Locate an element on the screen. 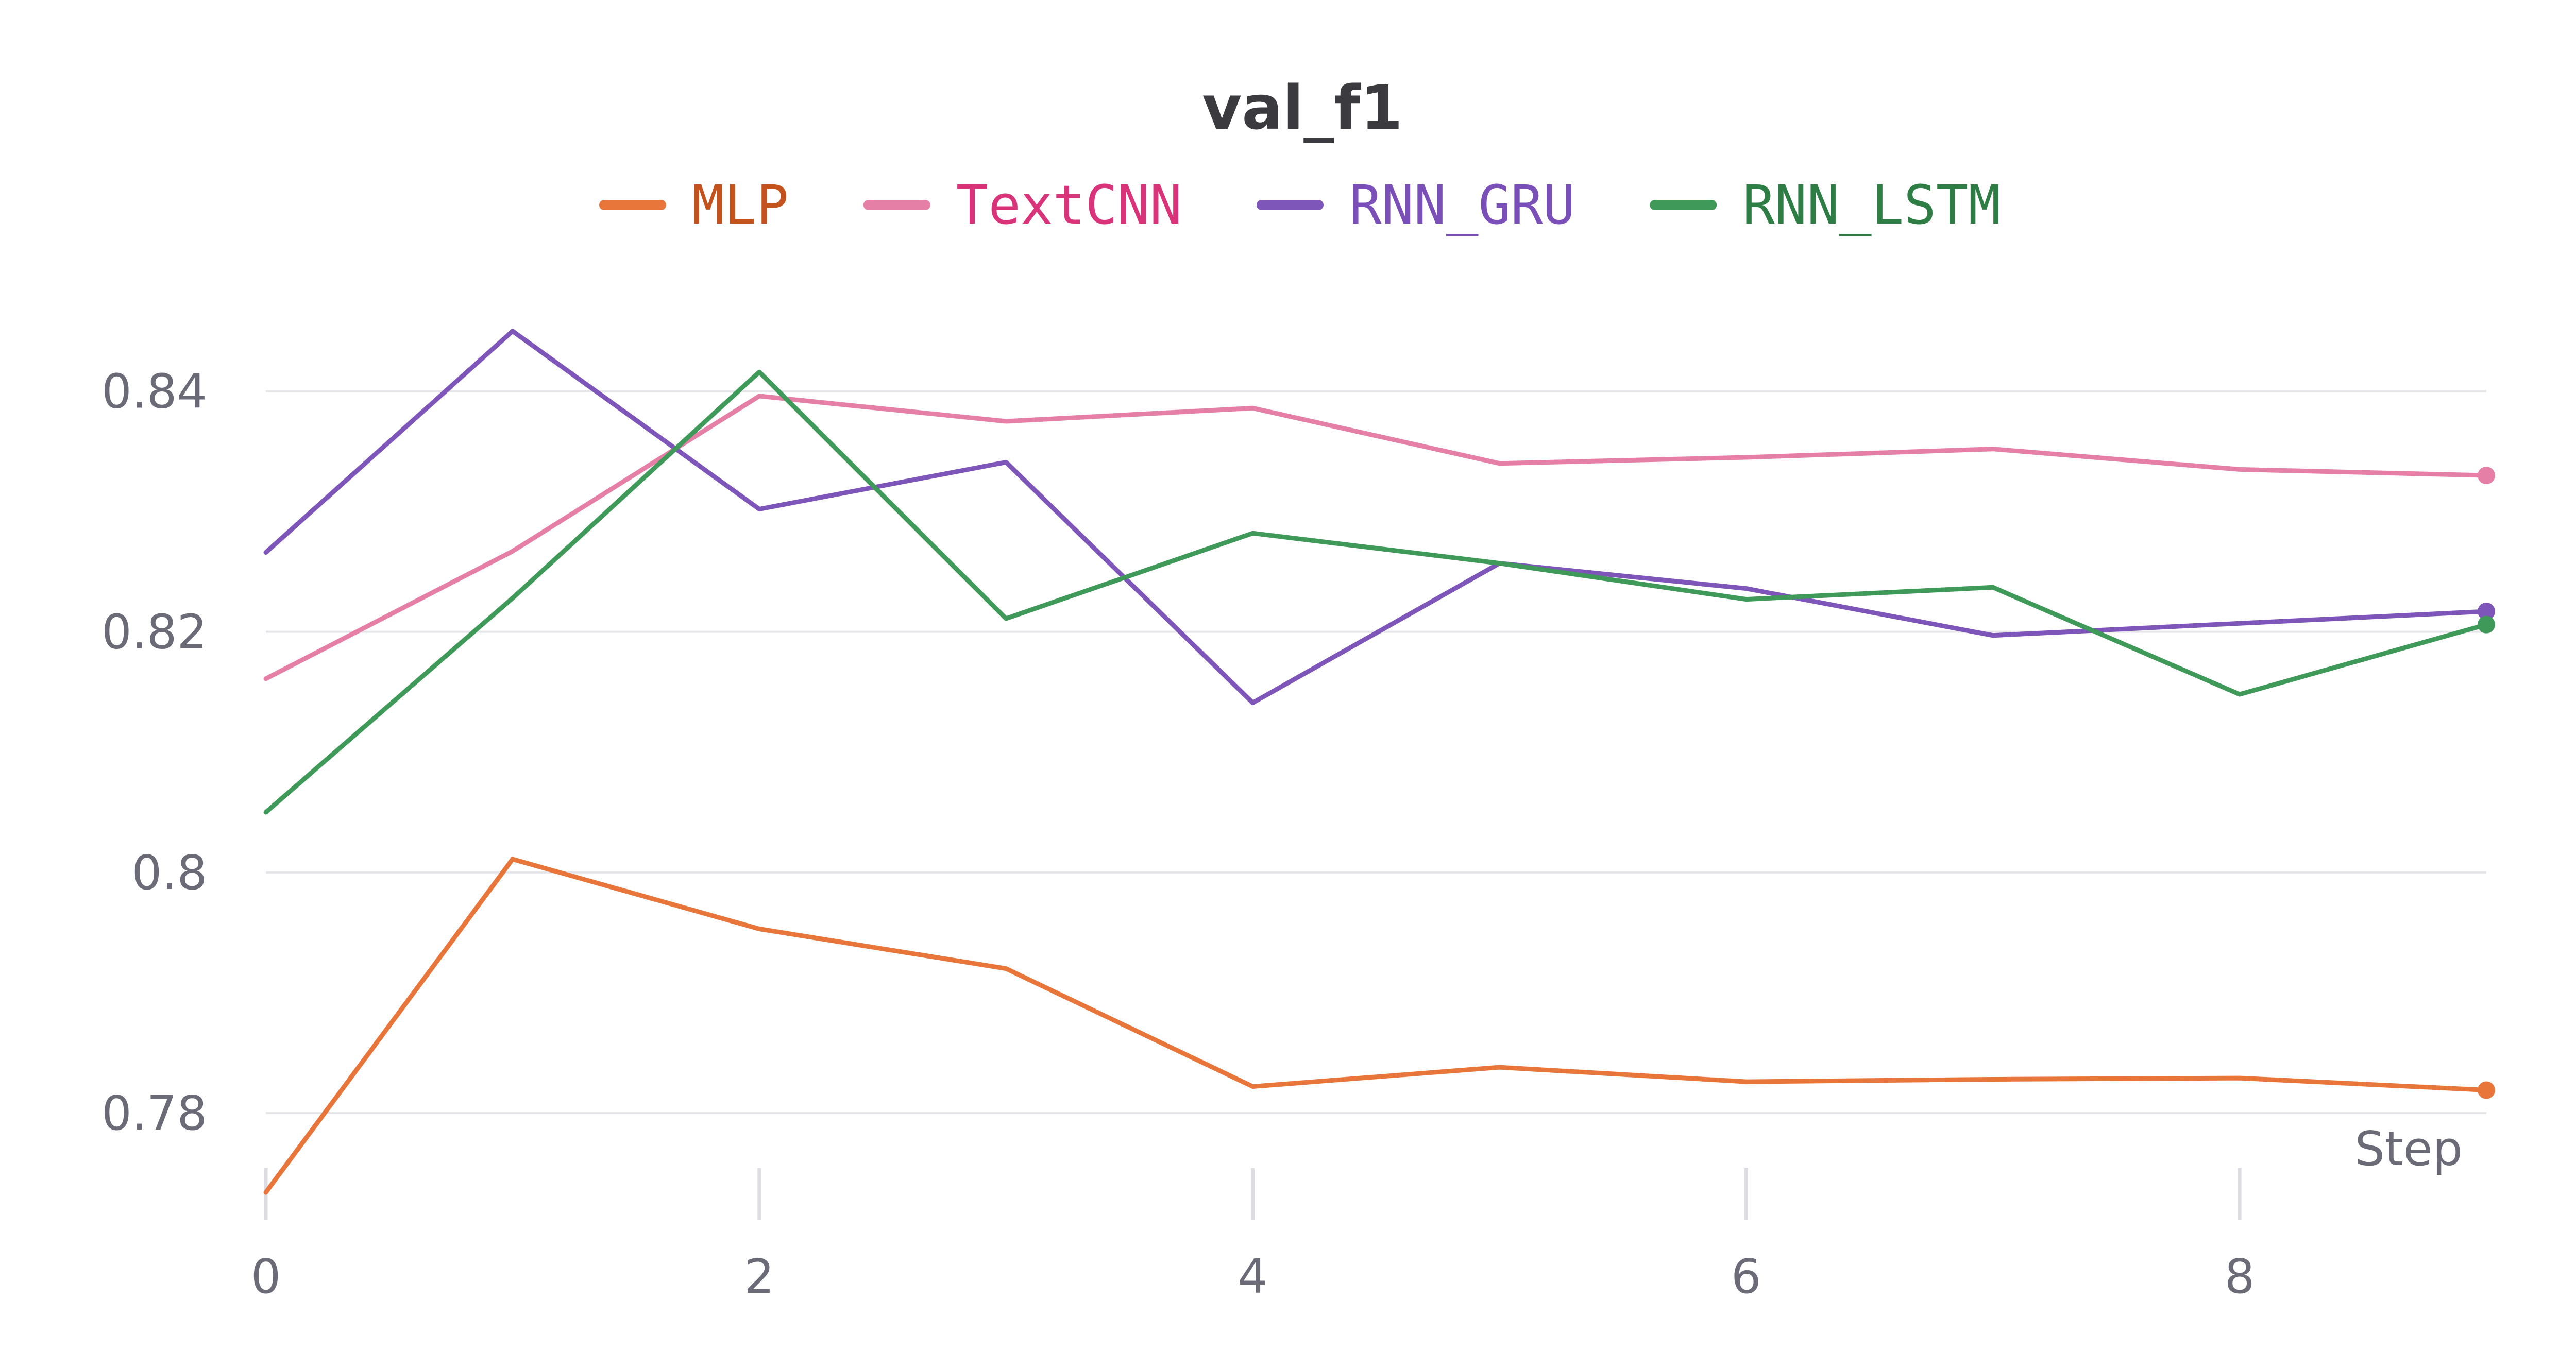 This screenshot has width=2576, height=1368. chart-title: val_f1 is located at coordinates (1302, 107).